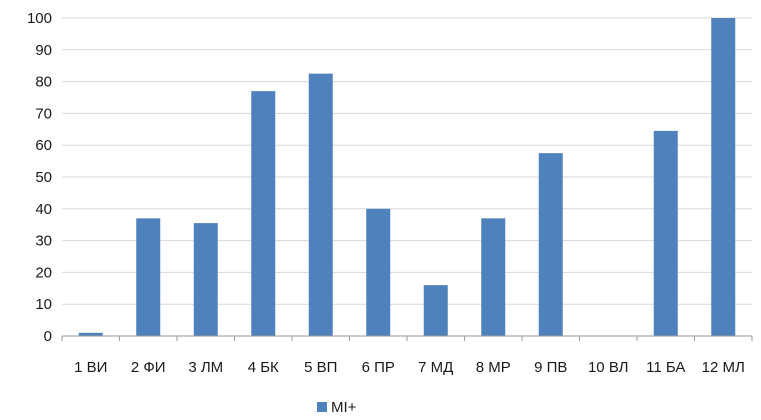  What do you see at coordinates (320, 367) in the screenshot?
I see `x-tick-label-5: 5 ВП` at bounding box center [320, 367].